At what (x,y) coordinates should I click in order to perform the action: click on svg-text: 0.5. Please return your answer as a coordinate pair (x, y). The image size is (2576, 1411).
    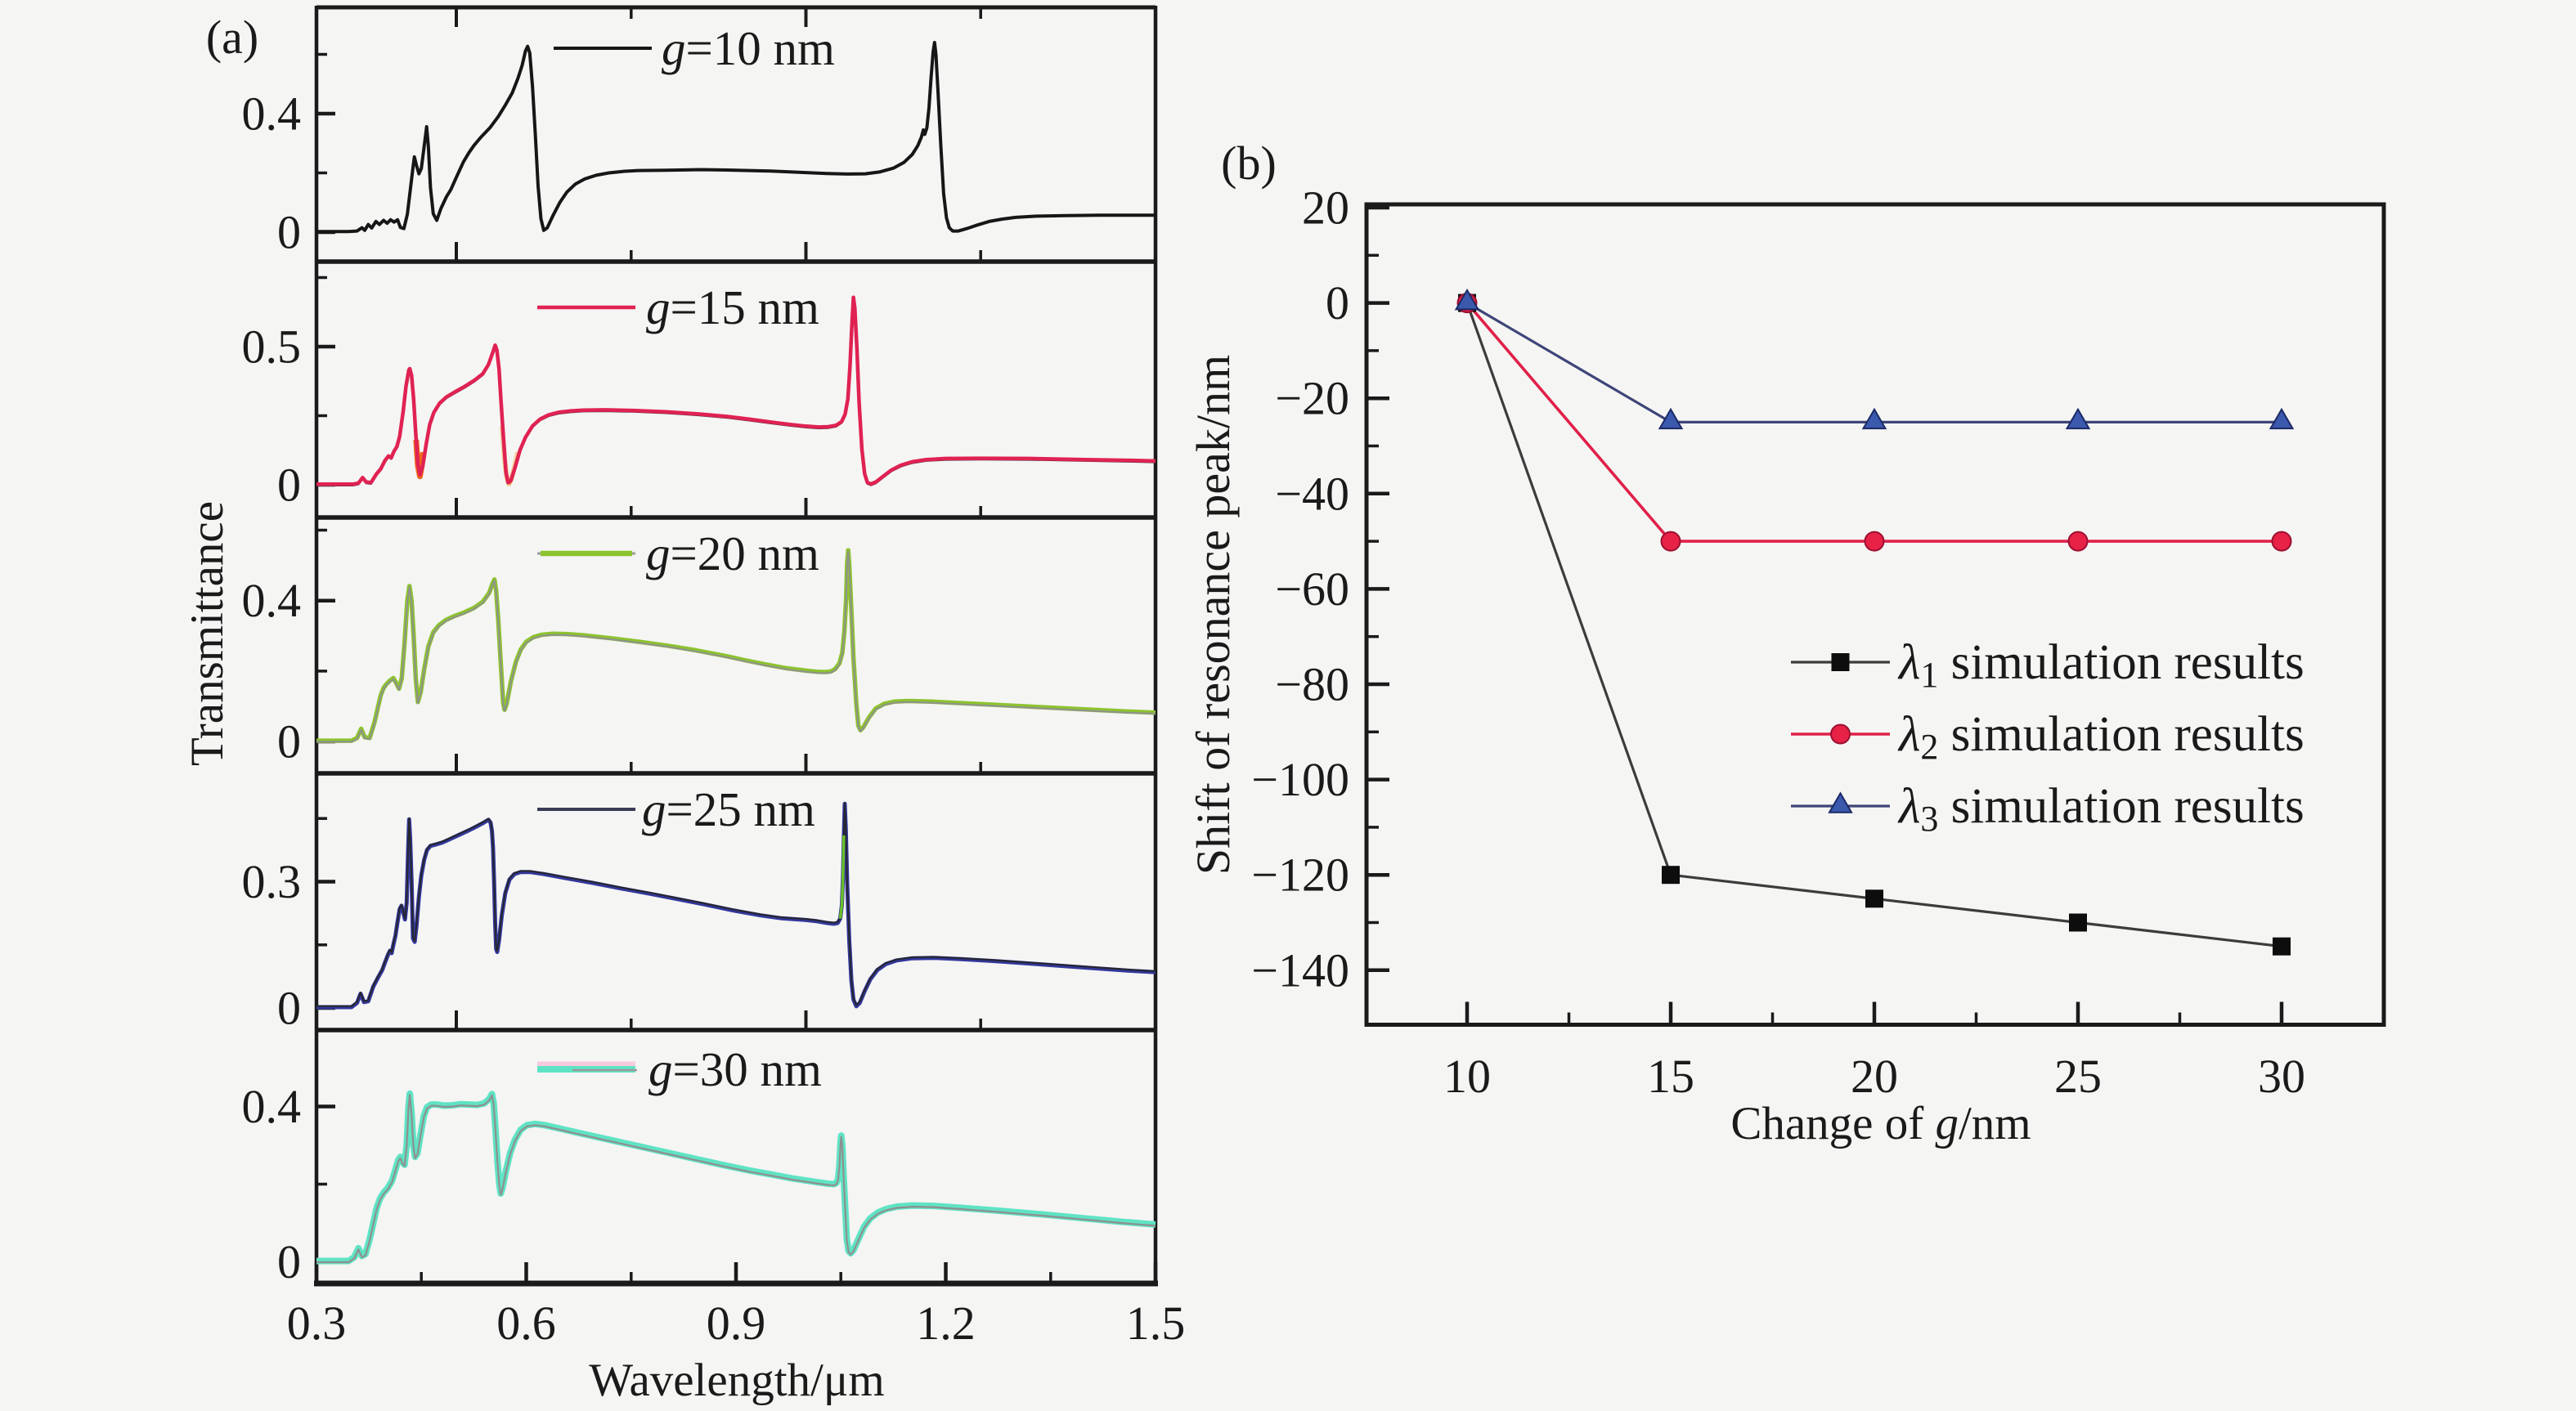
    Looking at the image, I should click on (272, 347).